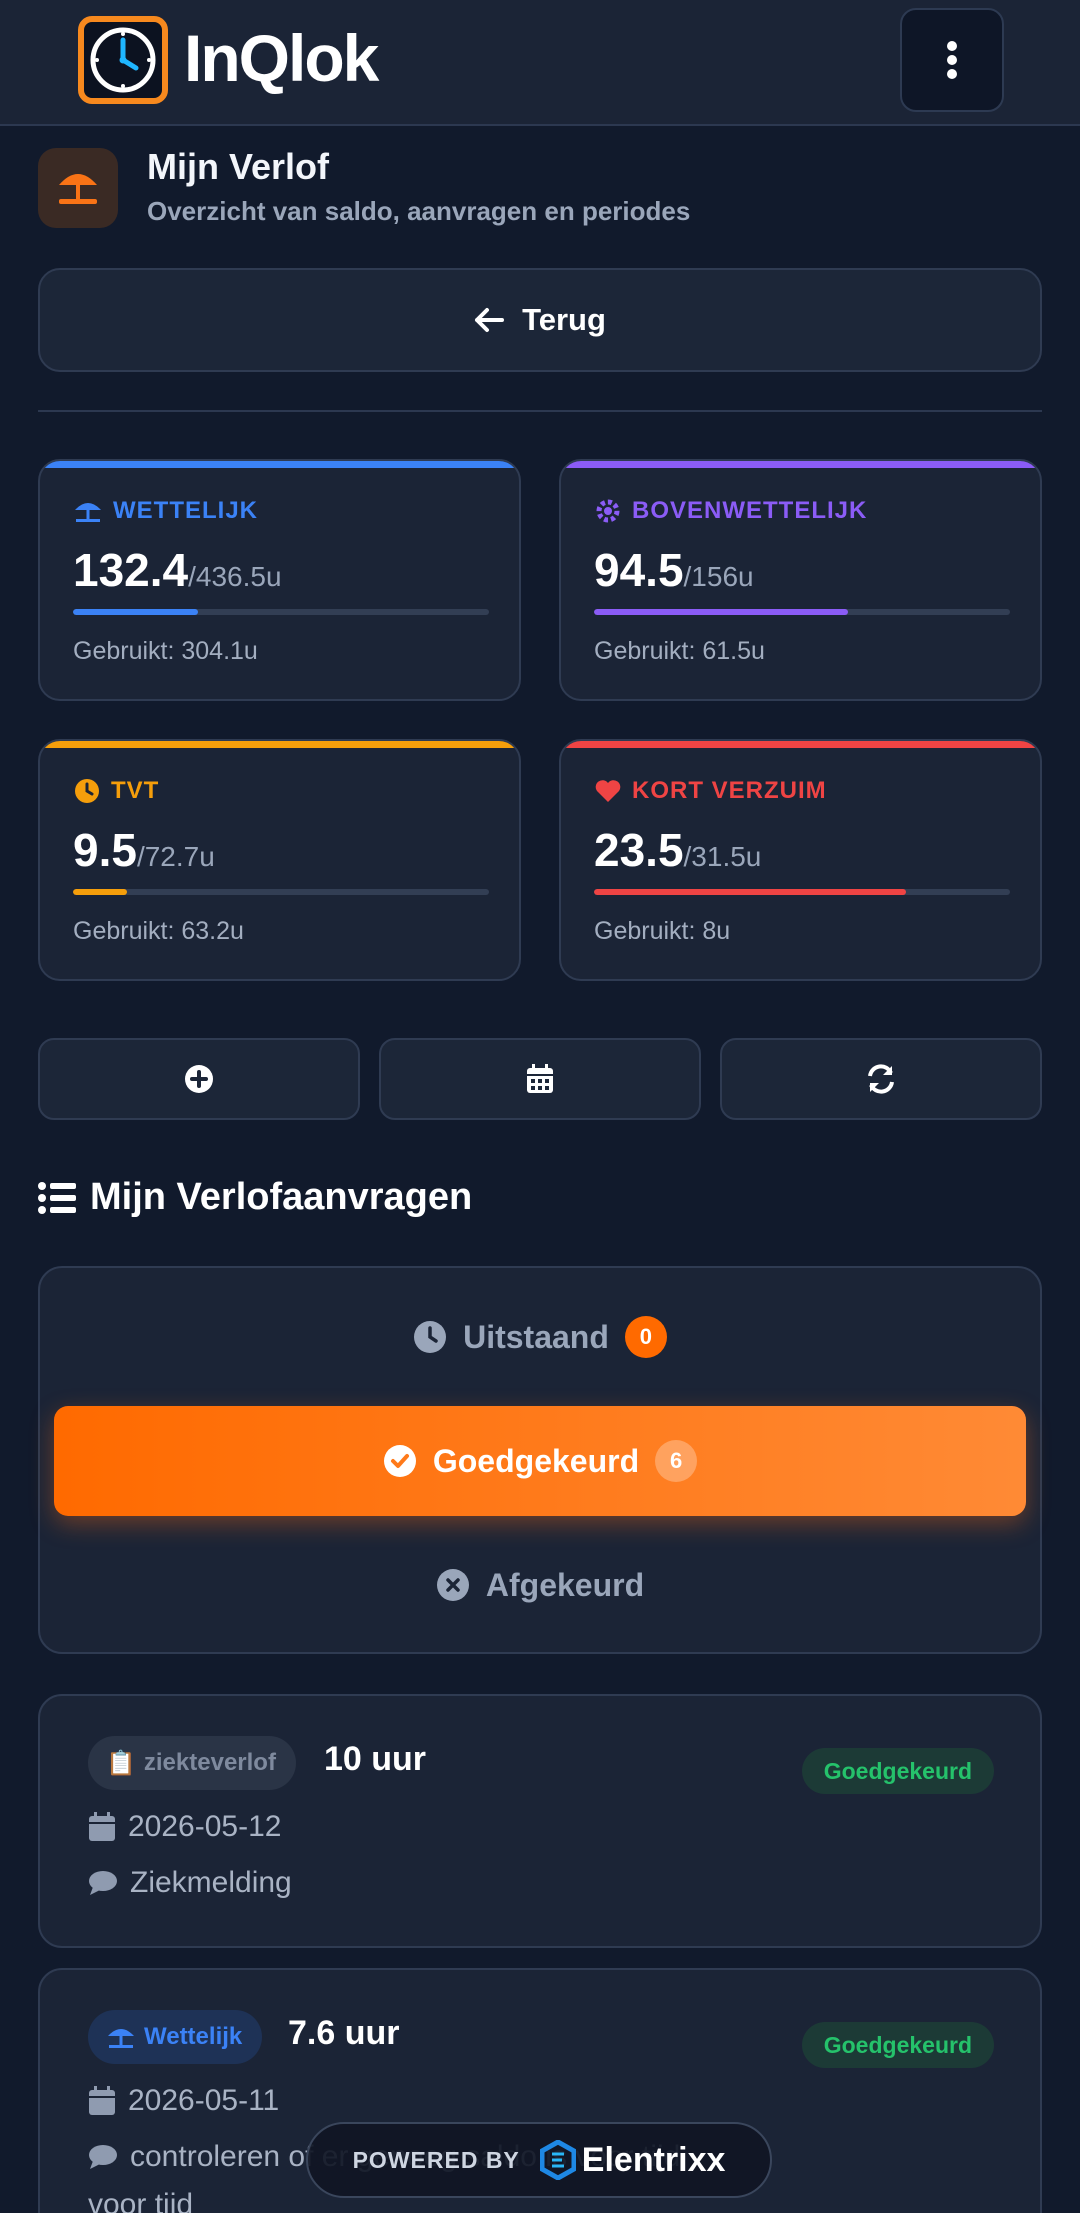  I want to click on card-used: Gebruikt: 63.2u, so click(158, 931).